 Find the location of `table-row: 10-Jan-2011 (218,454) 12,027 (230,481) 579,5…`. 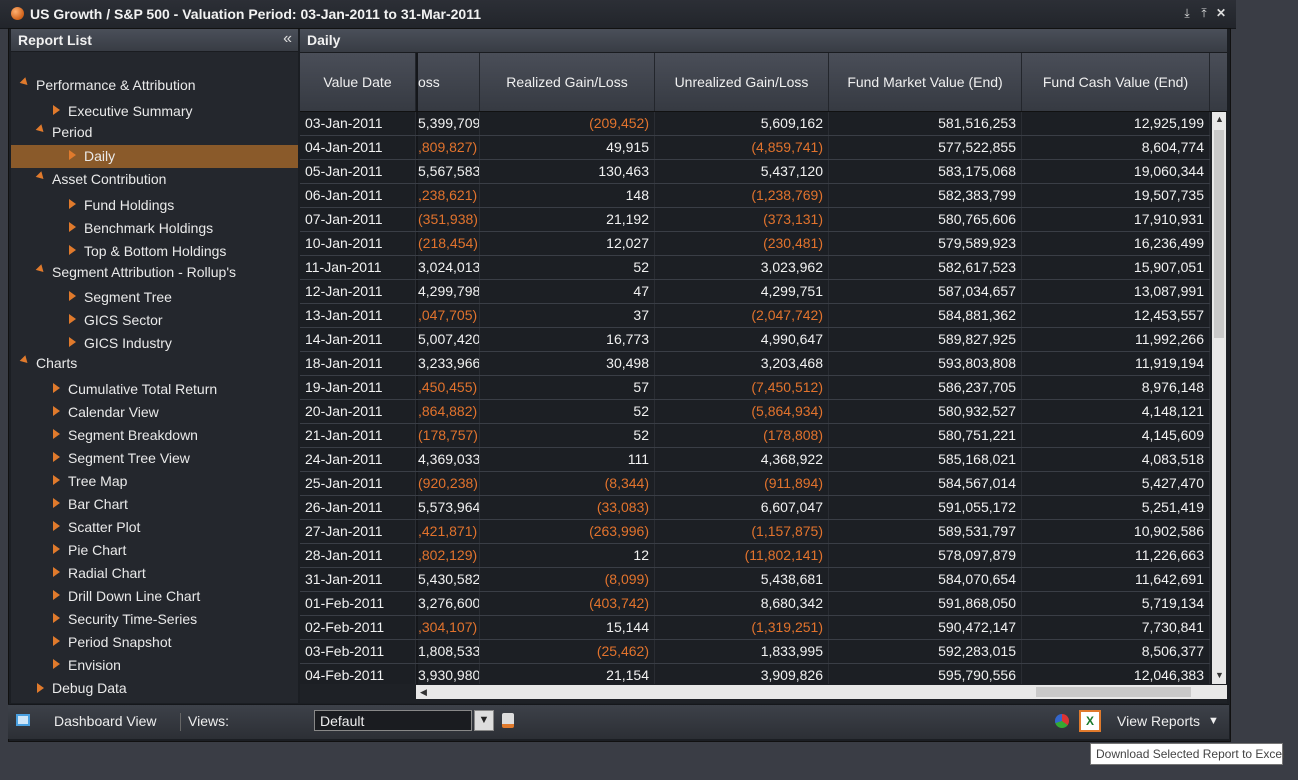

table-row: 10-Jan-2011 (218,454) 12,027 (230,481) 579,5… is located at coordinates (755, 244).